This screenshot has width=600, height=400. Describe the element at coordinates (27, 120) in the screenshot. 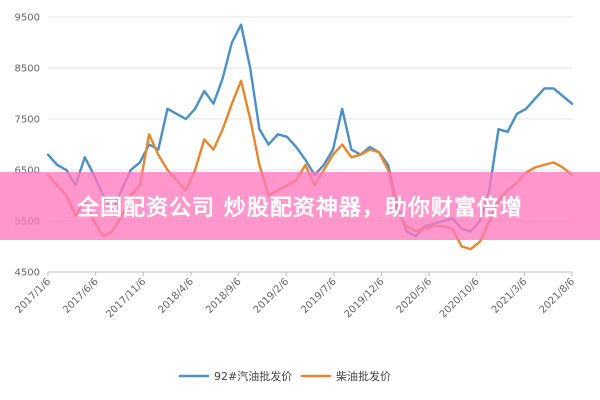

I see `y-tick-label: 7500` at that location.